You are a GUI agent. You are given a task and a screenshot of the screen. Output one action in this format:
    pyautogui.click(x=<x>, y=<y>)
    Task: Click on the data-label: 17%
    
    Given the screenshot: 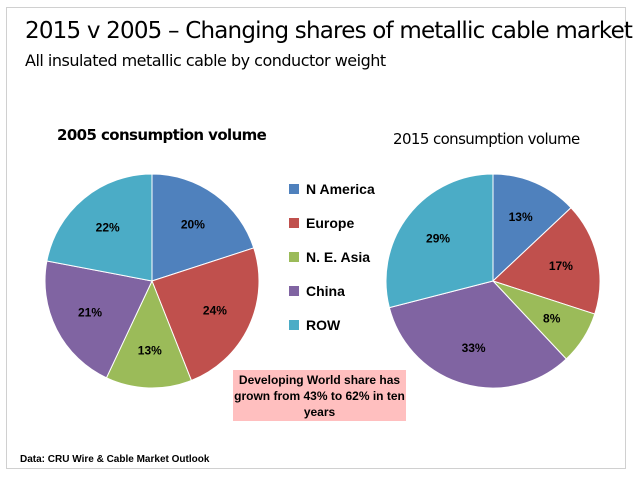 What is the action you would take?
    pyautogui.click(x=561, y=266)
    